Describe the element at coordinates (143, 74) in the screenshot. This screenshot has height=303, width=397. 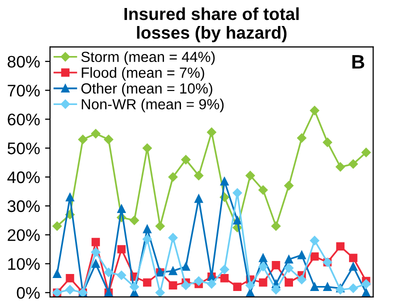
I see `legend-label: Flood (mean = 7%)` at that location.